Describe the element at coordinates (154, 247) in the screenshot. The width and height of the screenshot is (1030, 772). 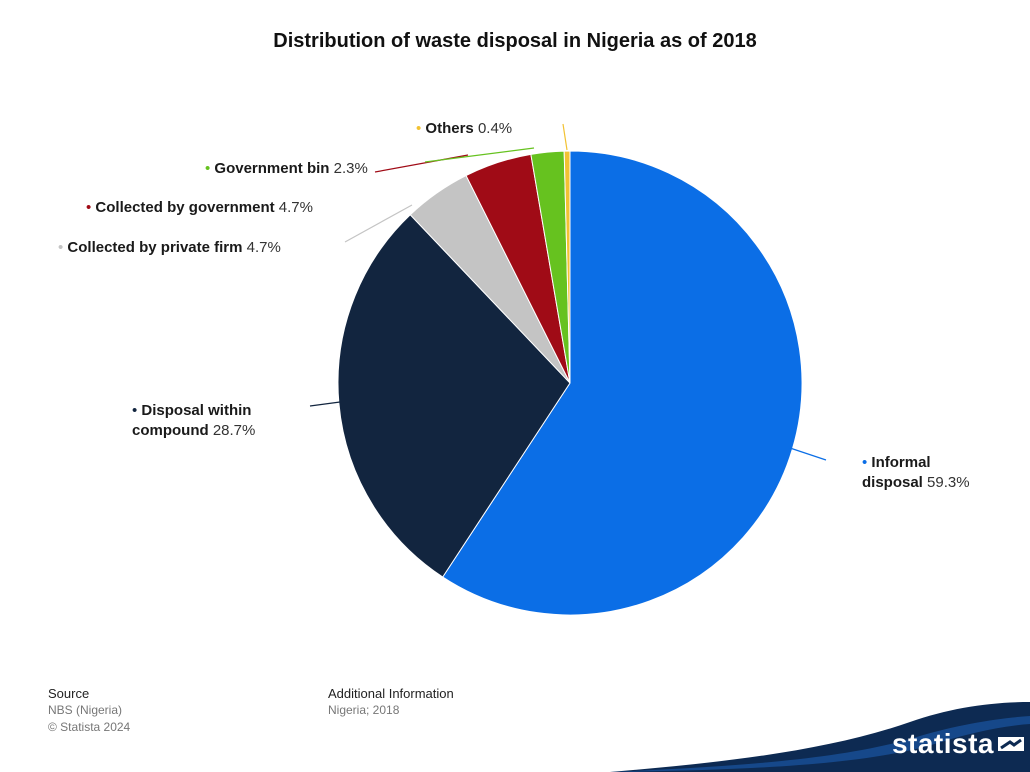
I see `slice-label-name: Collected by private firm` at that location.